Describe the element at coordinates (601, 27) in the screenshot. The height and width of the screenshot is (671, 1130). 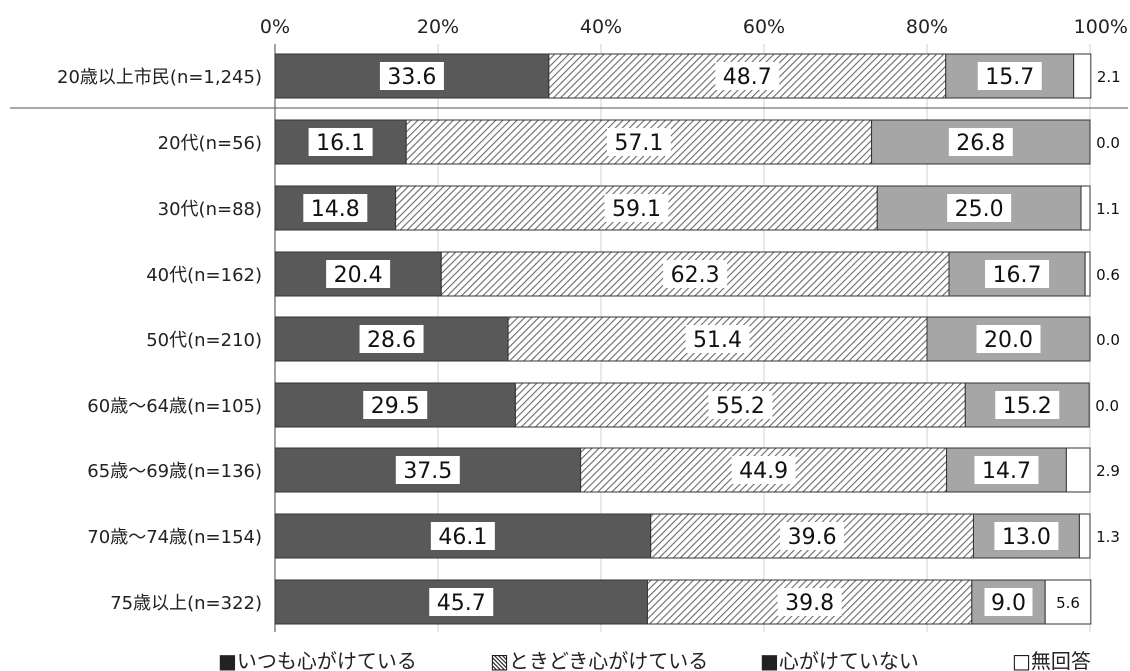
I see `x-tick-label: 40%` at that location.